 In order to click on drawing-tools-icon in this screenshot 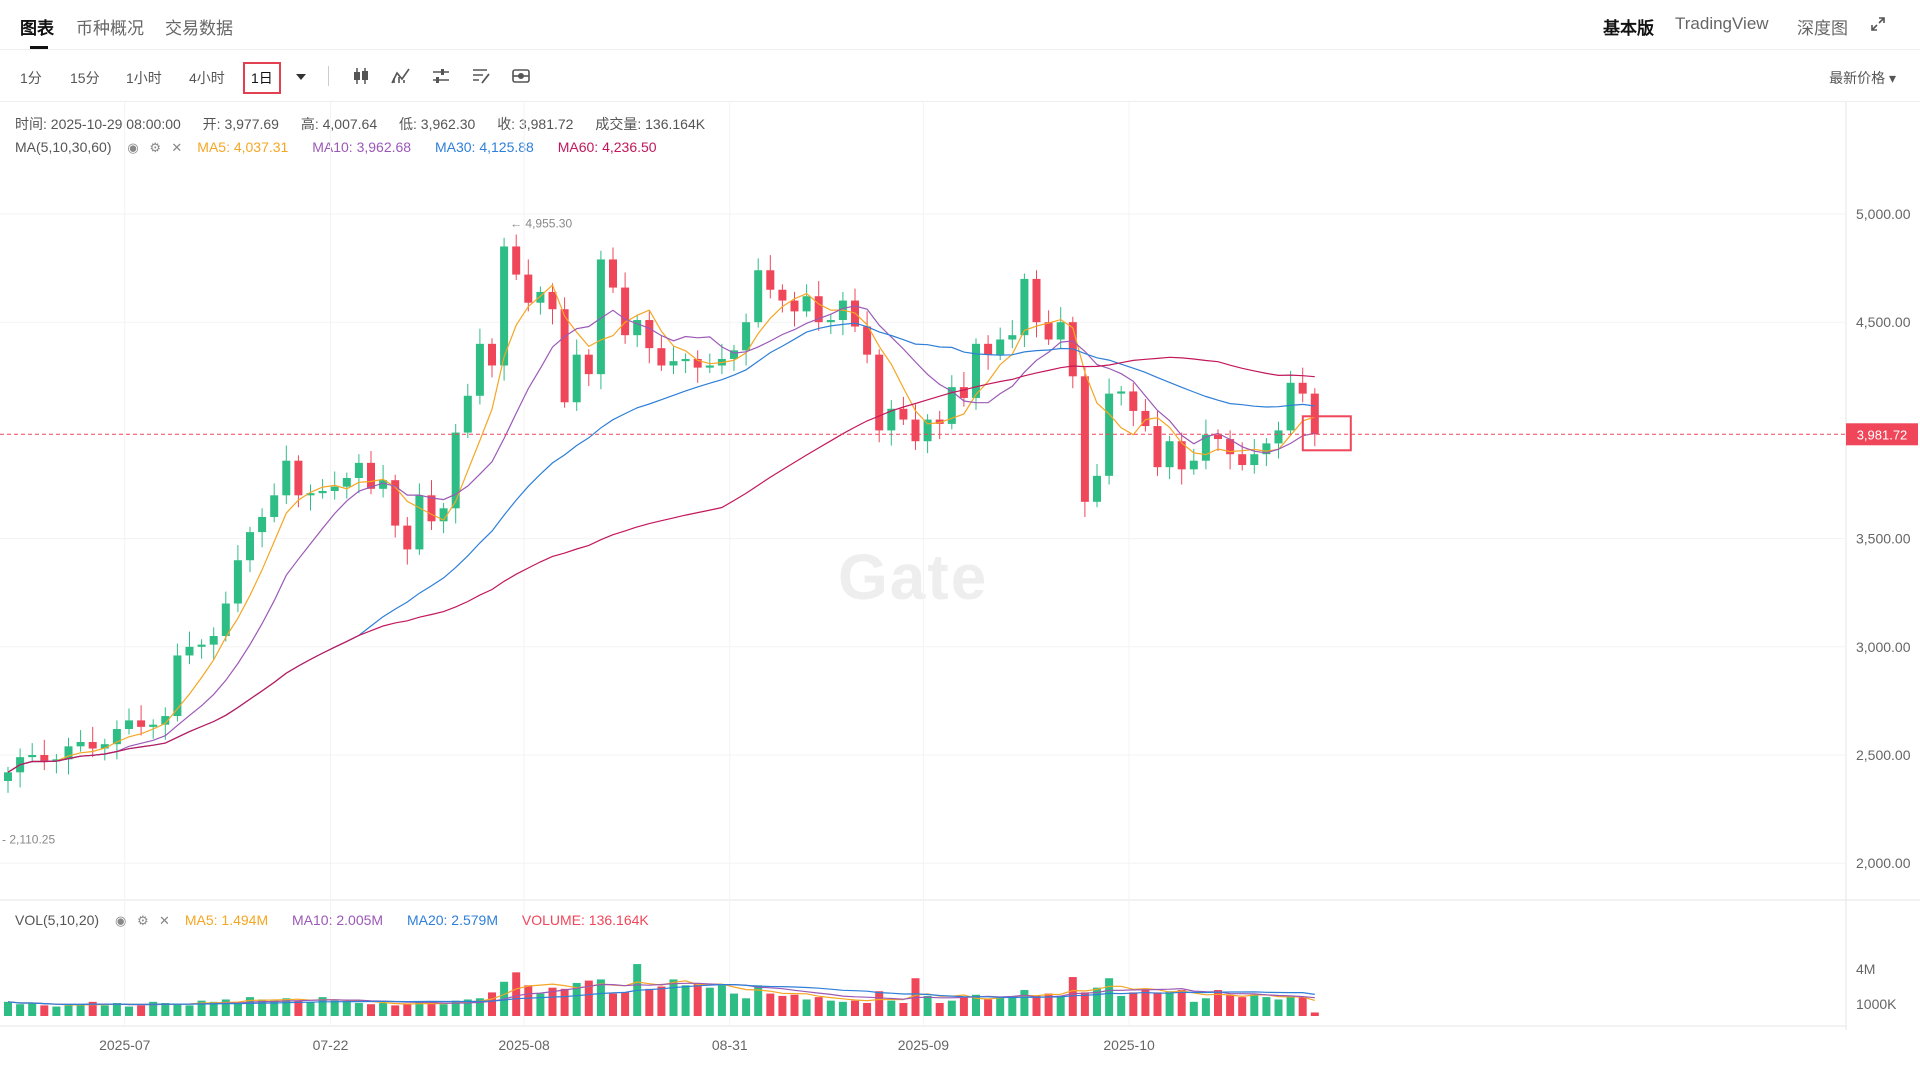, I will do `click(481, 76)`.